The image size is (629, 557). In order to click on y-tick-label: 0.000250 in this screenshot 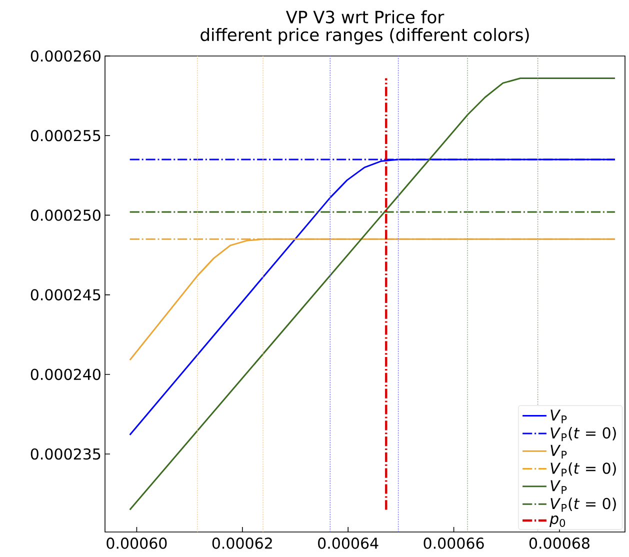, I will do `click(65, 215)`.